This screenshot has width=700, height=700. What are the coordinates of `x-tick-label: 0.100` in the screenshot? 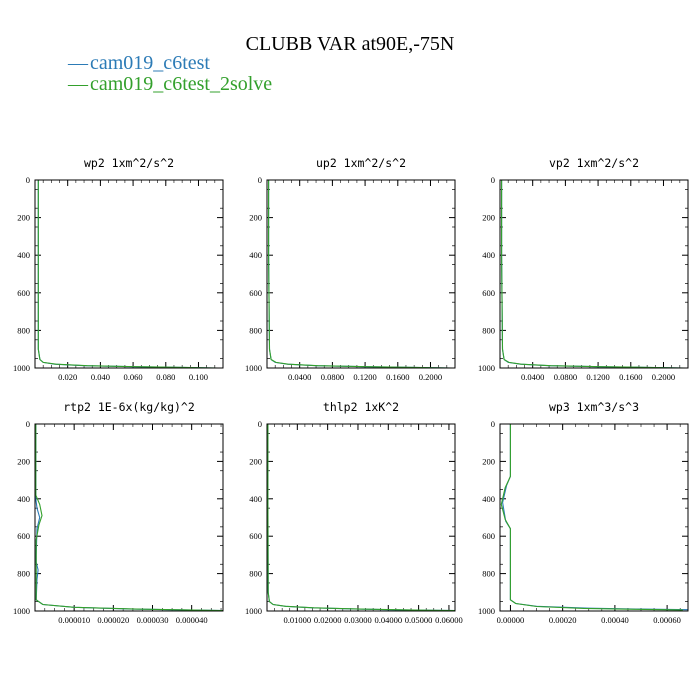 It's located at (198, 377).